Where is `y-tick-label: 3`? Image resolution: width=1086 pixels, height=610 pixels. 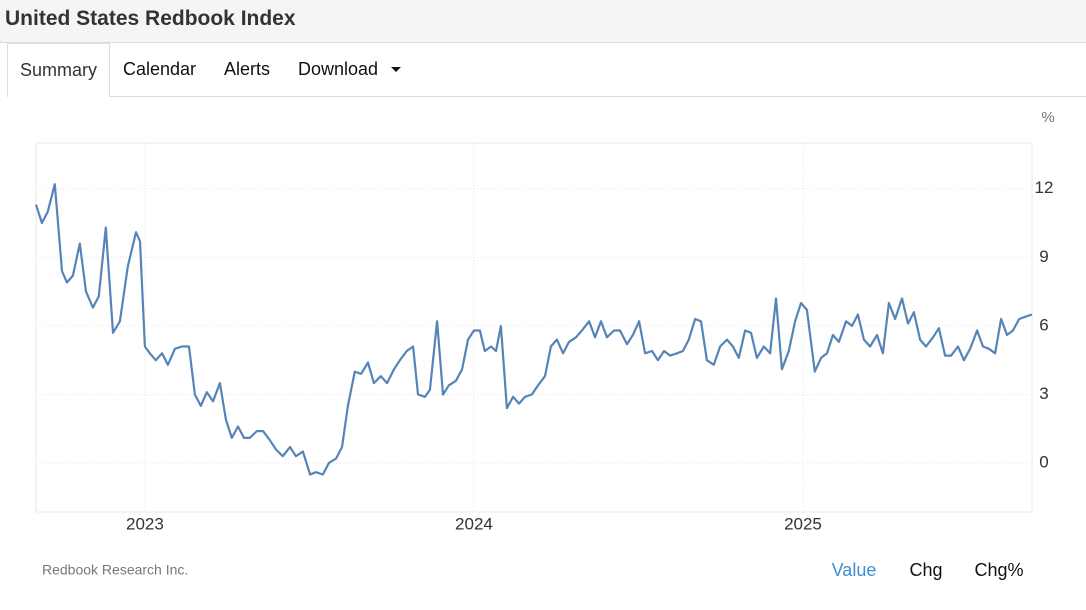
y-tick-label: 3 is located at coordinates (1043, 393).